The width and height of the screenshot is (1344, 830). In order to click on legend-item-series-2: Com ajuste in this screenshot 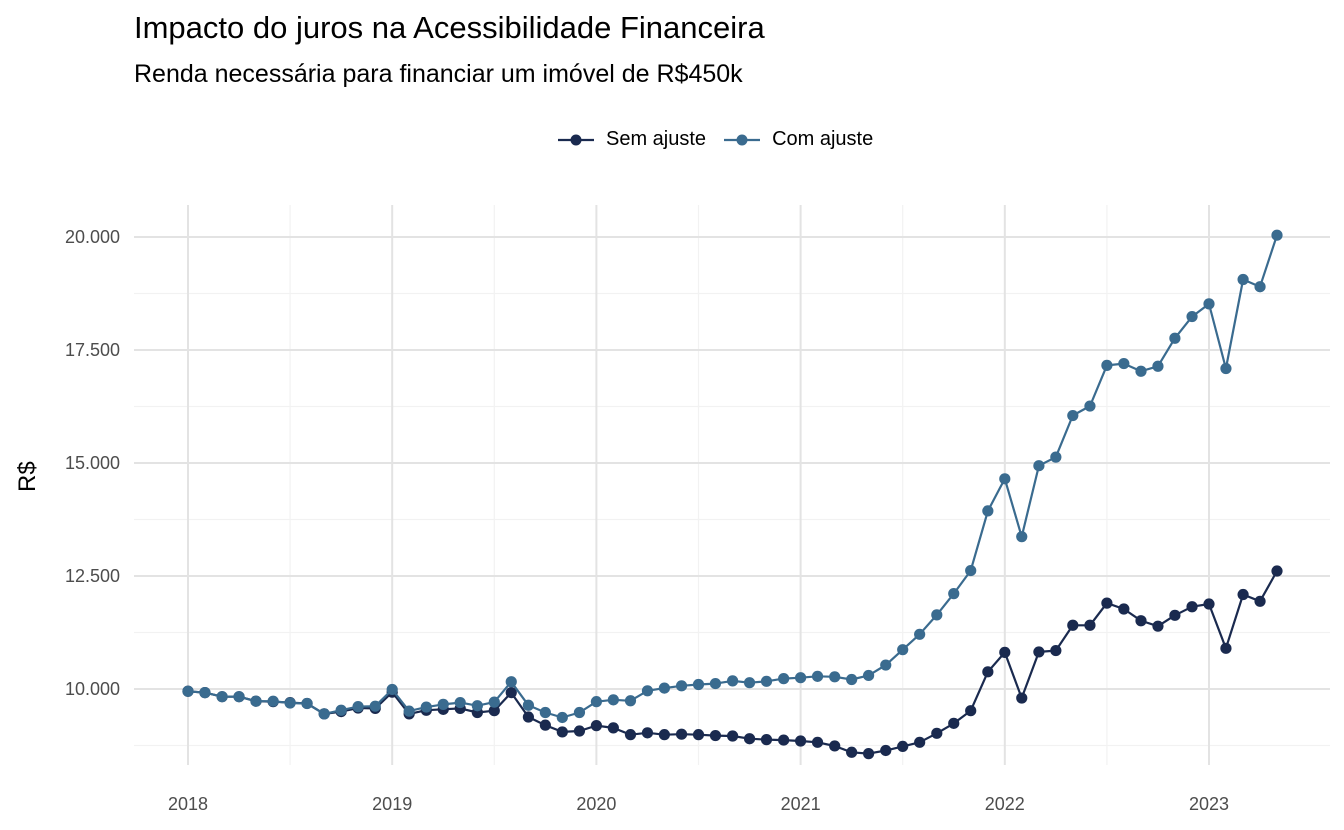, I will do `click(797, 139)`.